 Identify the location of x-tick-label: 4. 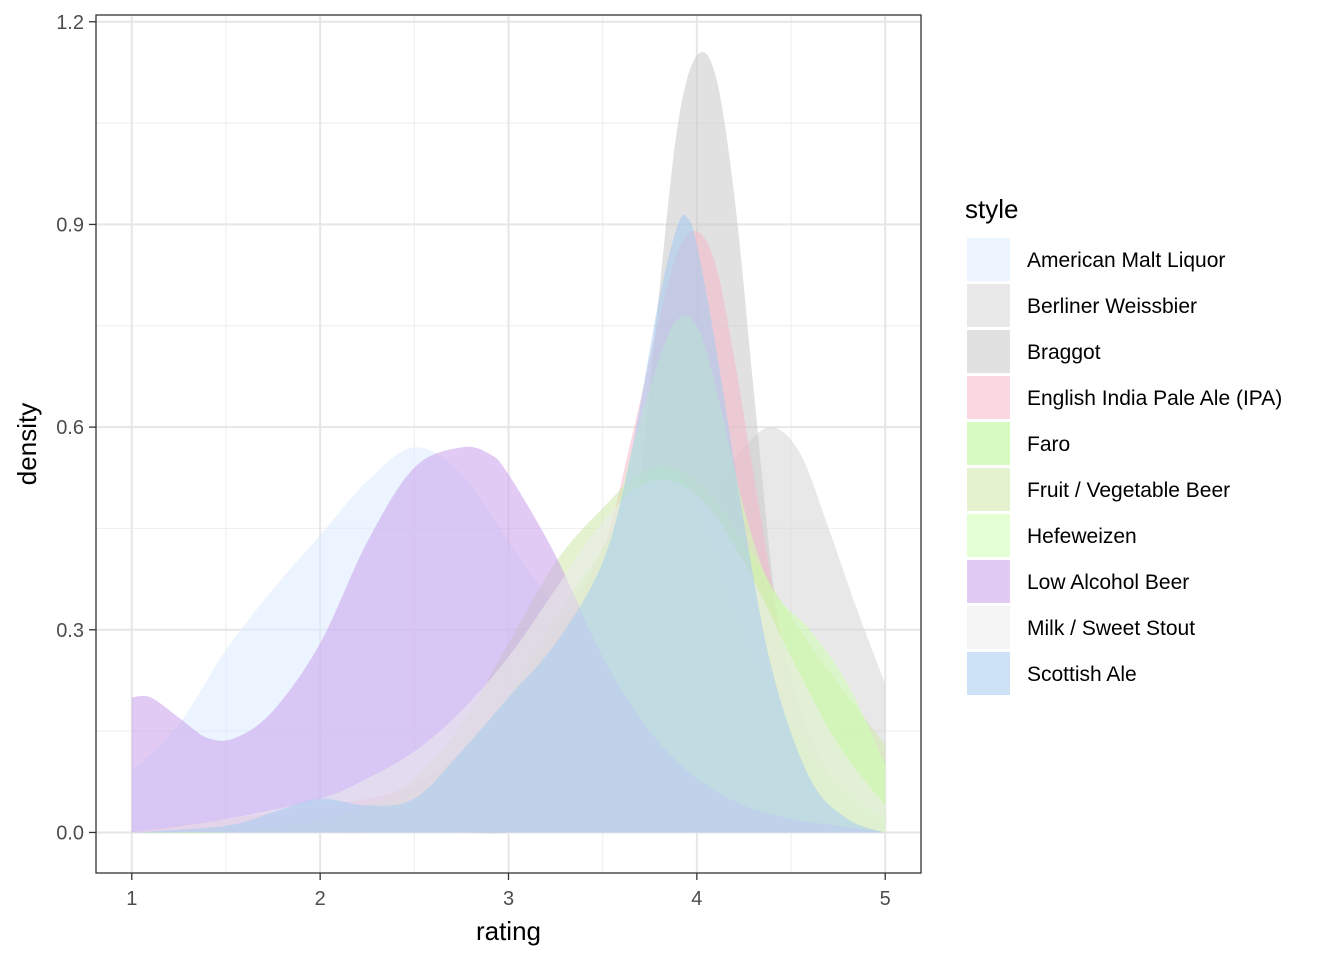
(696, 899).